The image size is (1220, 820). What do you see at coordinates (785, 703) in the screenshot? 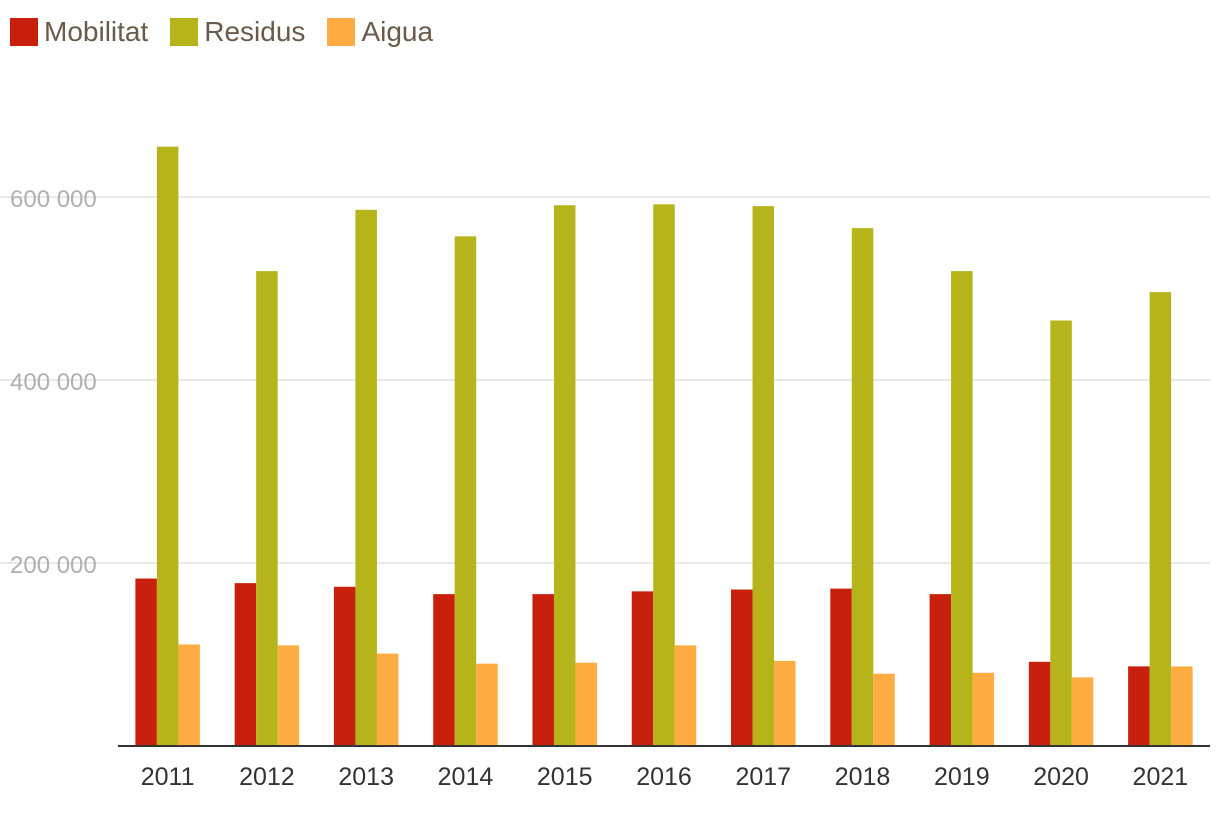
I see `bar-aigua-2017` at bounding box center [785, 703].